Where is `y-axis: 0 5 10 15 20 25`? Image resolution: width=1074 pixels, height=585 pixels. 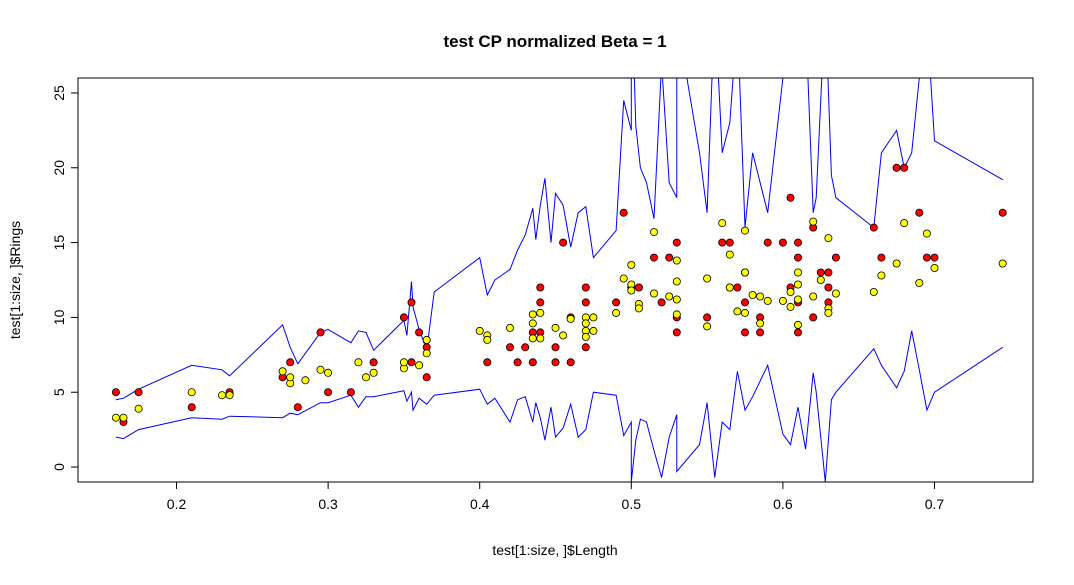
y-axis: 0 5 10 15 20 25 is located at coordinates (64, 278).